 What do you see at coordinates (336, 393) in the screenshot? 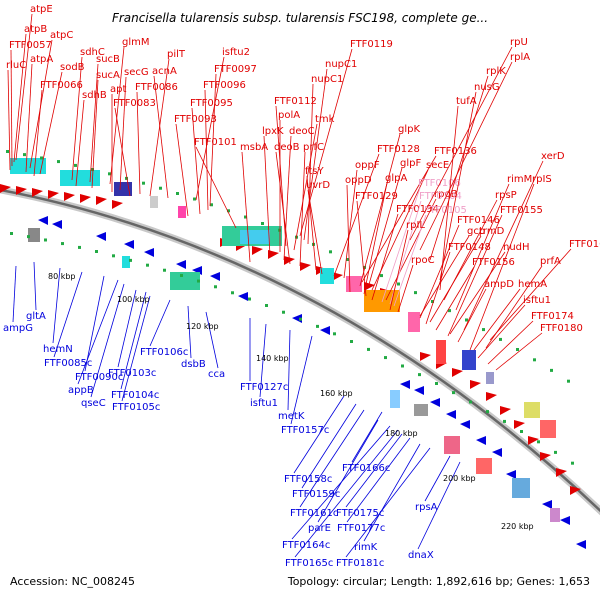
I see `tick-label: 160 kbp` at bounding box center [336, 393].